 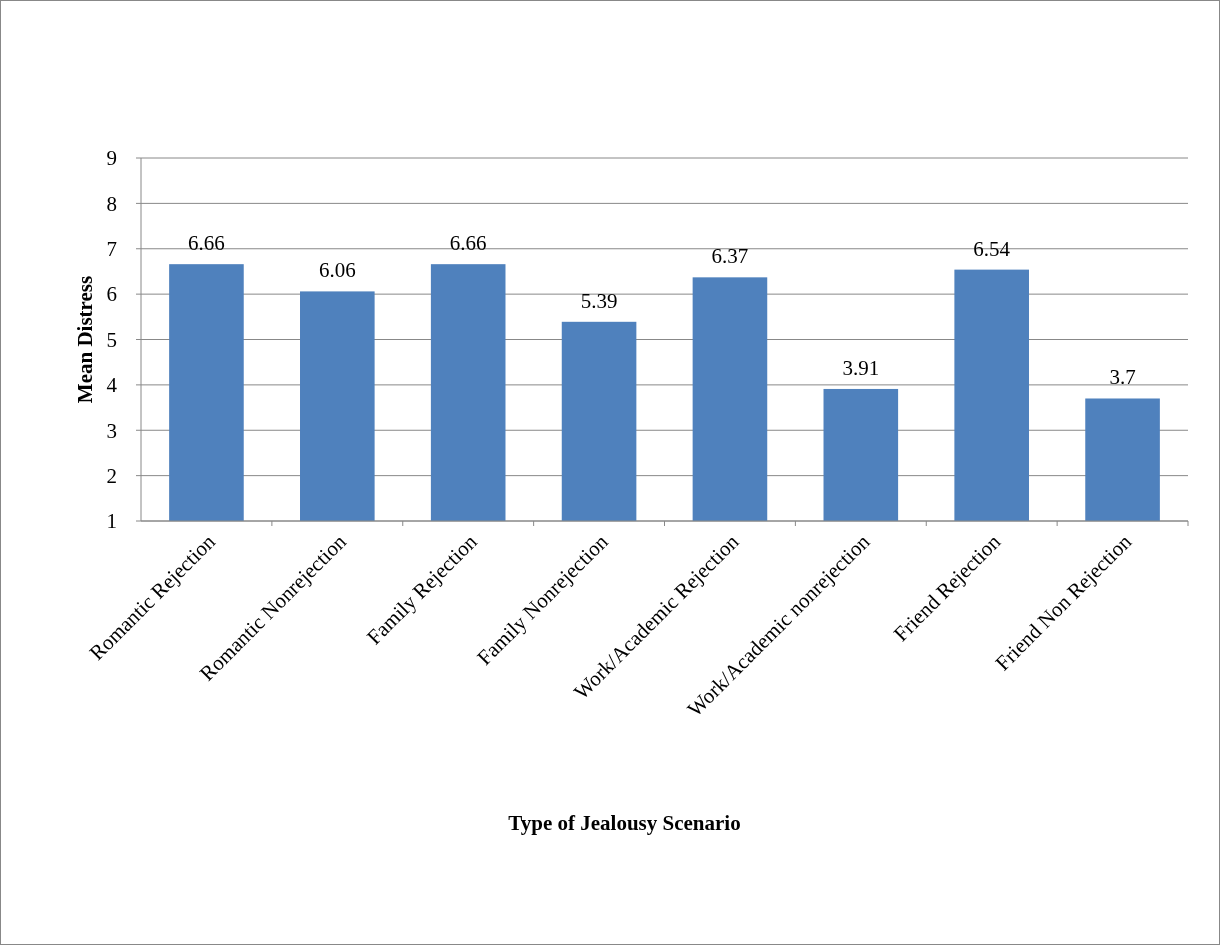 I want to click on data-label: 3.7, so click(x=1122, y=377).